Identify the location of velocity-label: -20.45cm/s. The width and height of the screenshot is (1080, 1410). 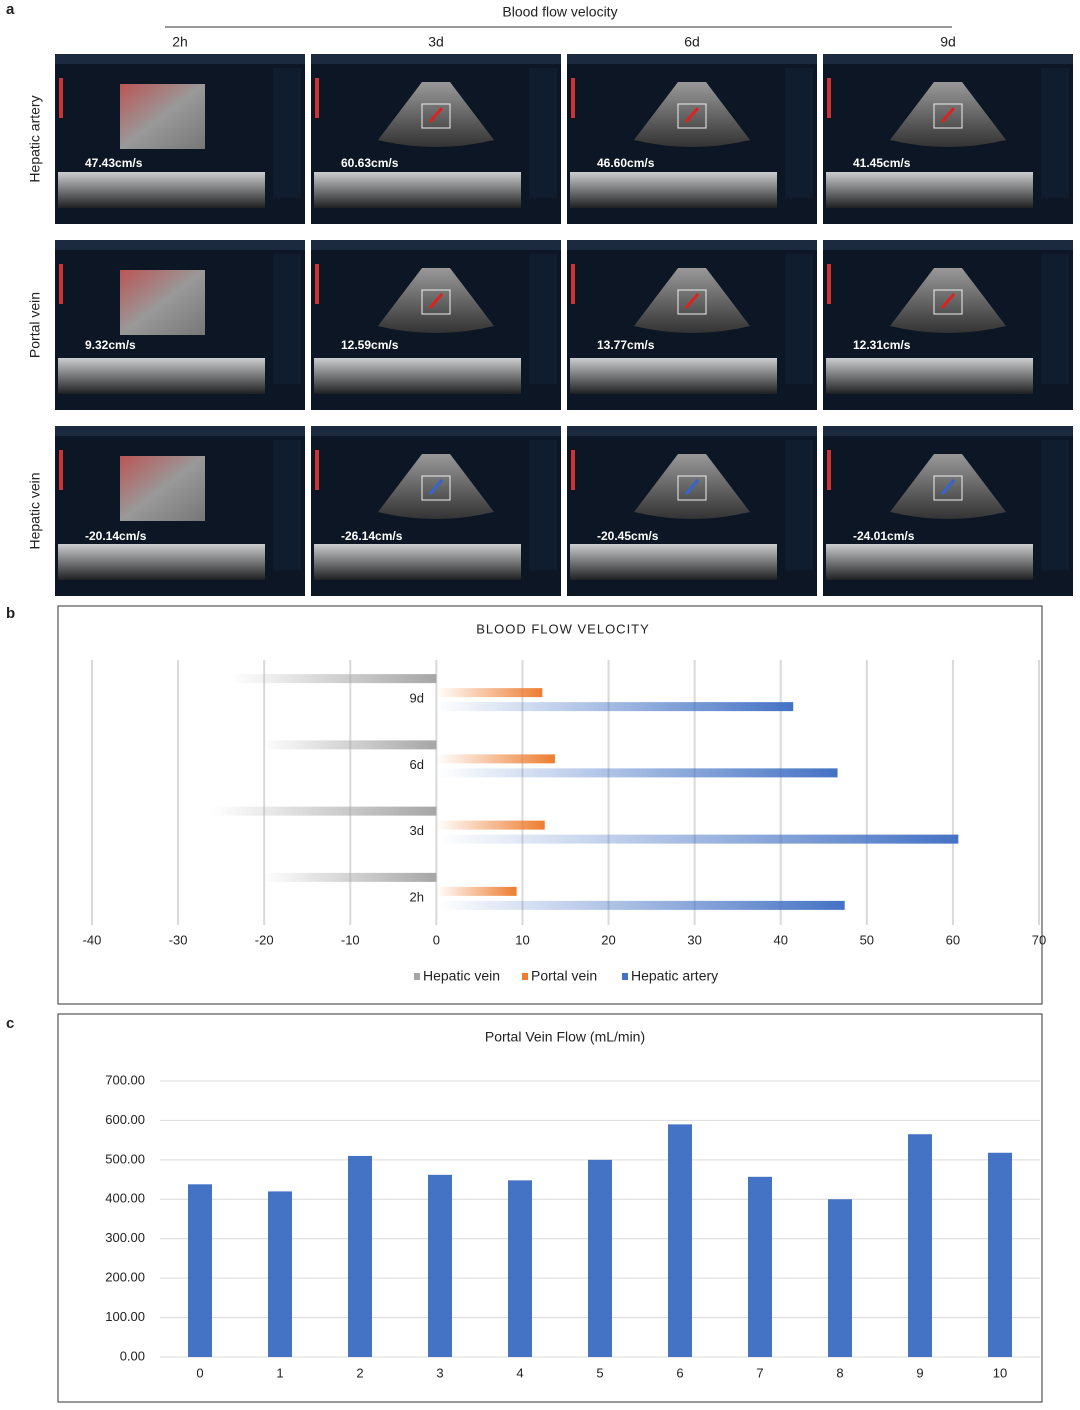
(628, 536).